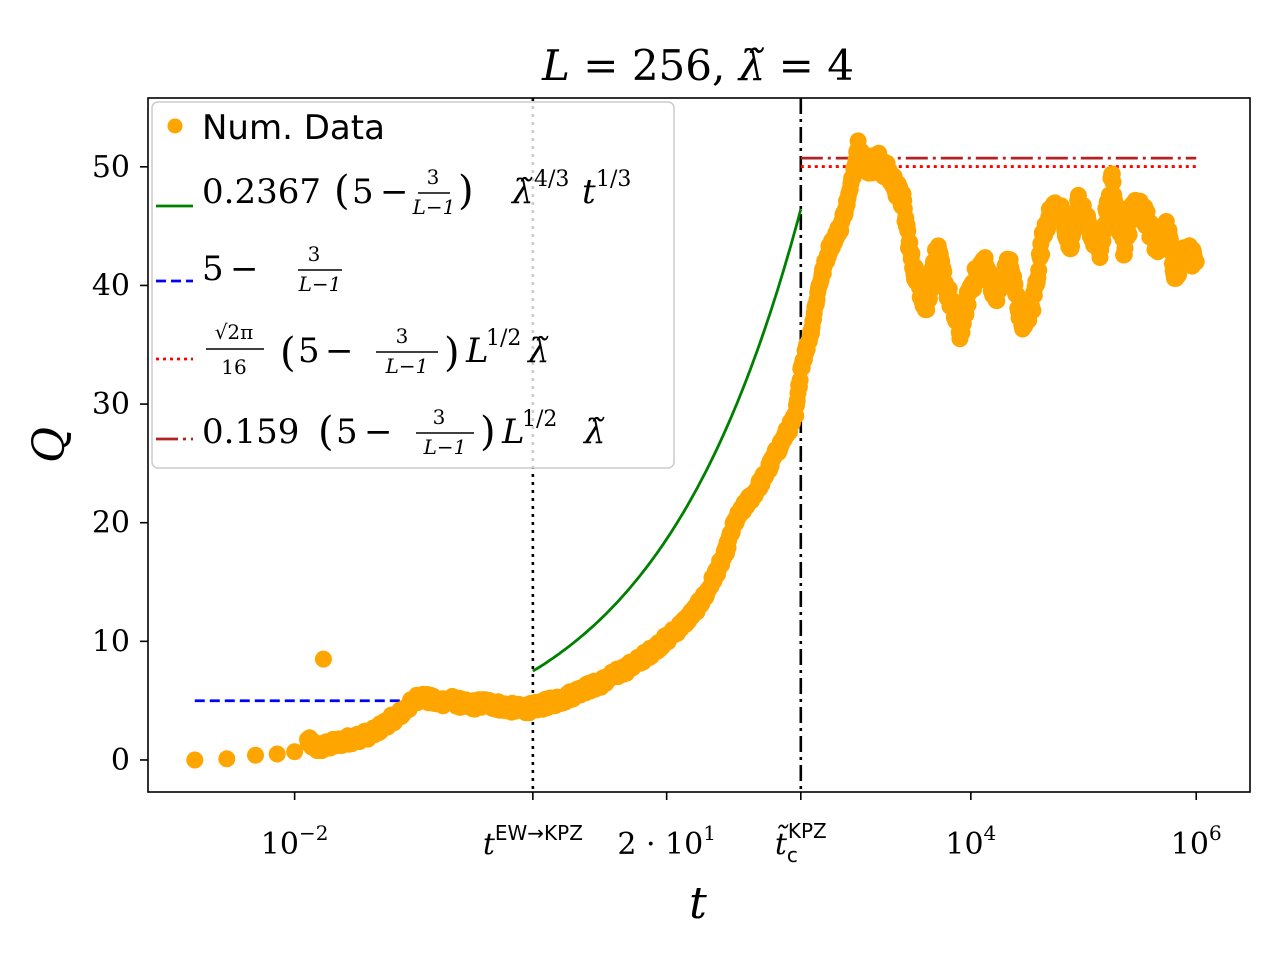 The height and width of the screenshot is (960, 1280). What do you see at coordinates (741, 829) in the screenshot?
I see `x-axis: 10⁻² tEW→KPZ 2 · 101 t̃cKPZ 10⁴ 10⁶` at bounding box center [741, 829].